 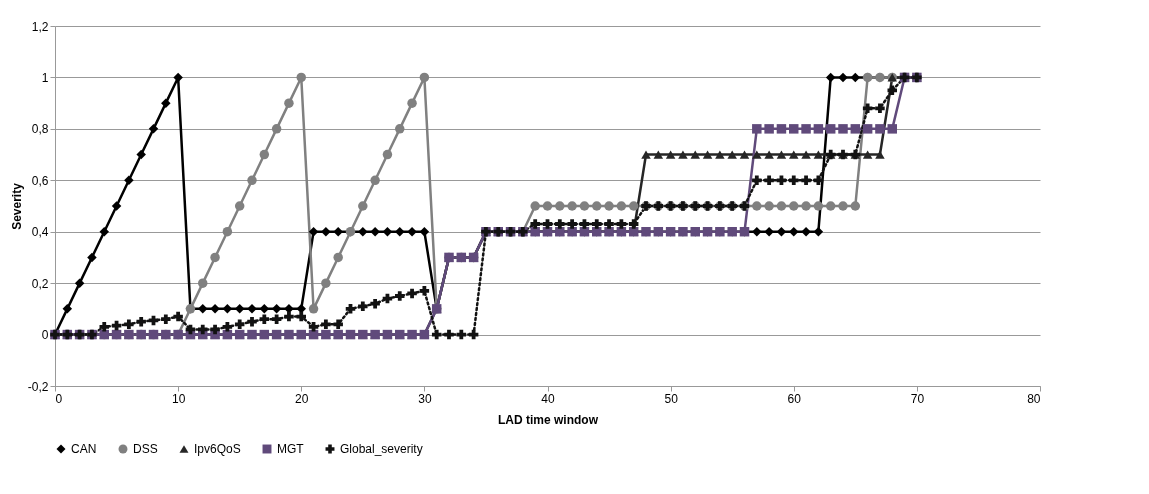 I want to click on y-tick-label: 1, so click(x=45, y=77).